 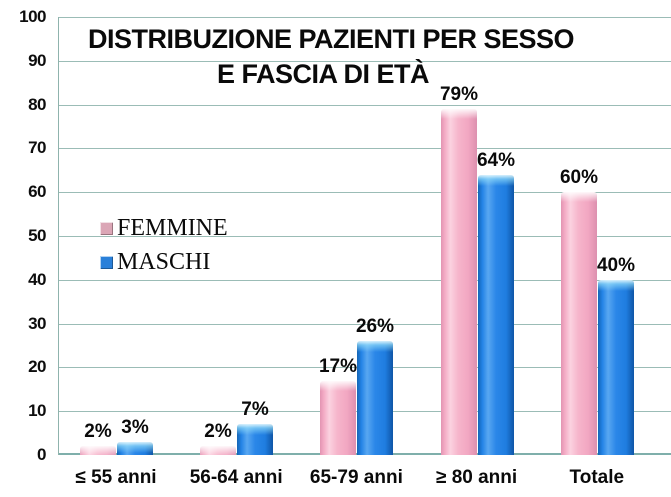 I want to click on legend-label: FEMMINE, so click(x=172, y=228).